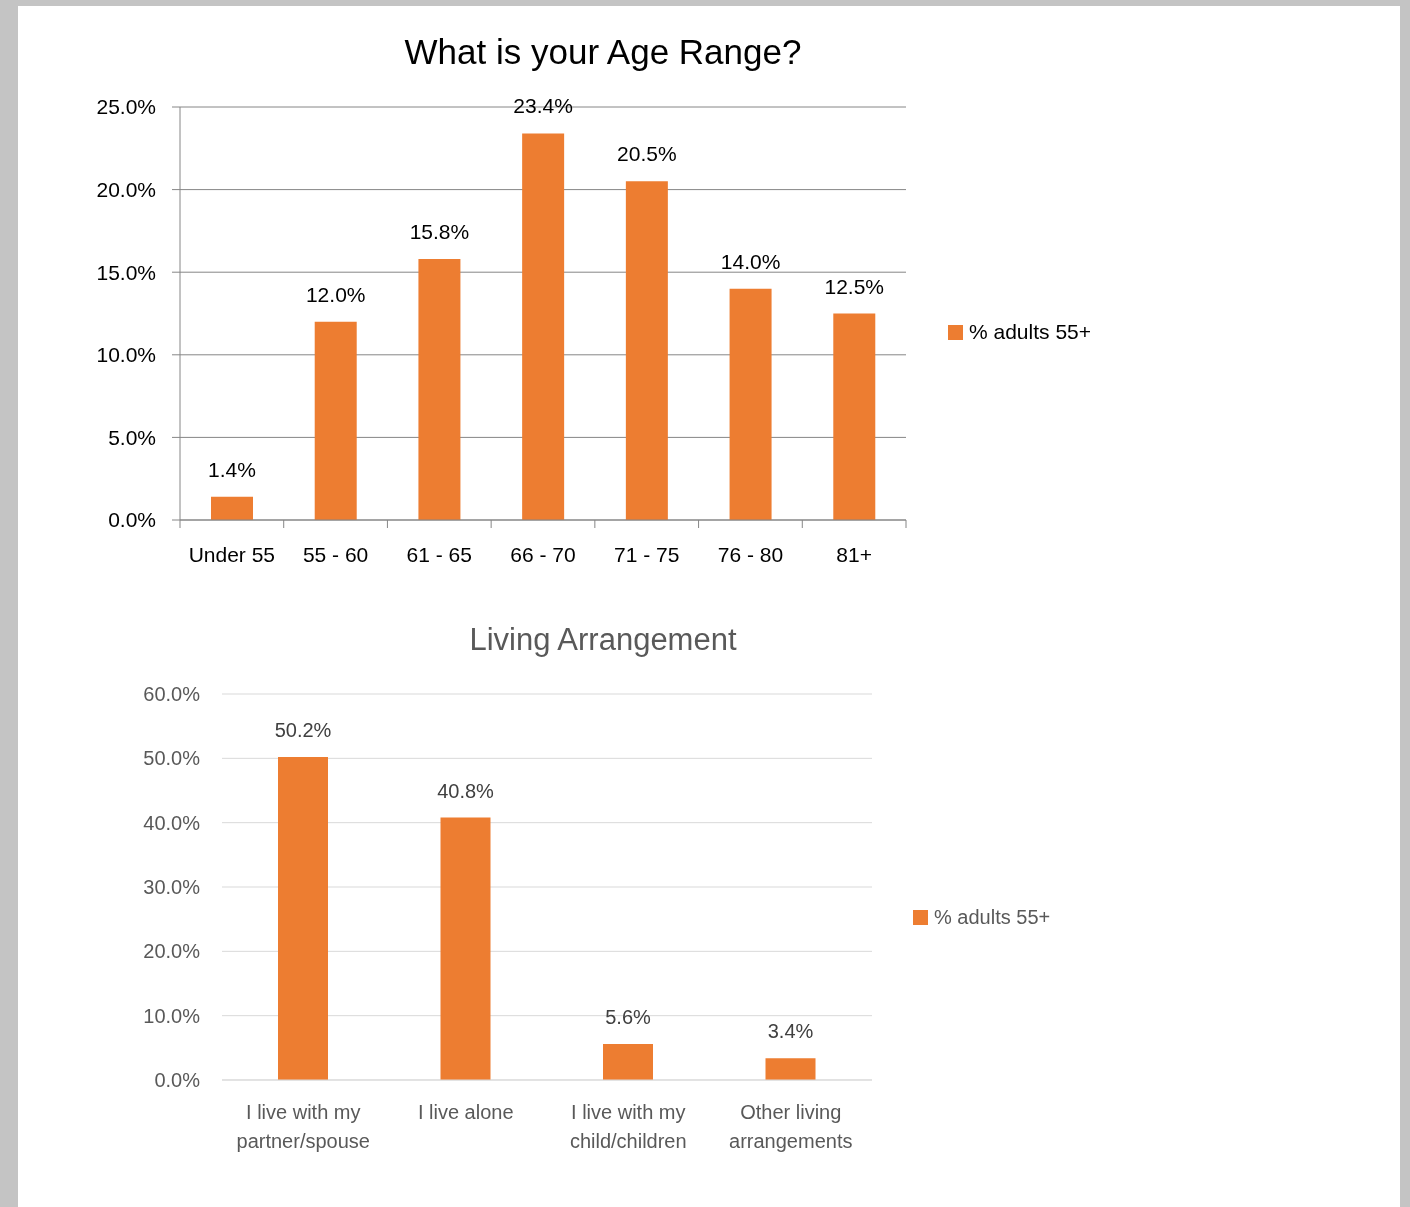 The width and height of the screenshot is (1410, 1207). I want to click on x-tick-label: I live with my child/children, so click(628, 1126).